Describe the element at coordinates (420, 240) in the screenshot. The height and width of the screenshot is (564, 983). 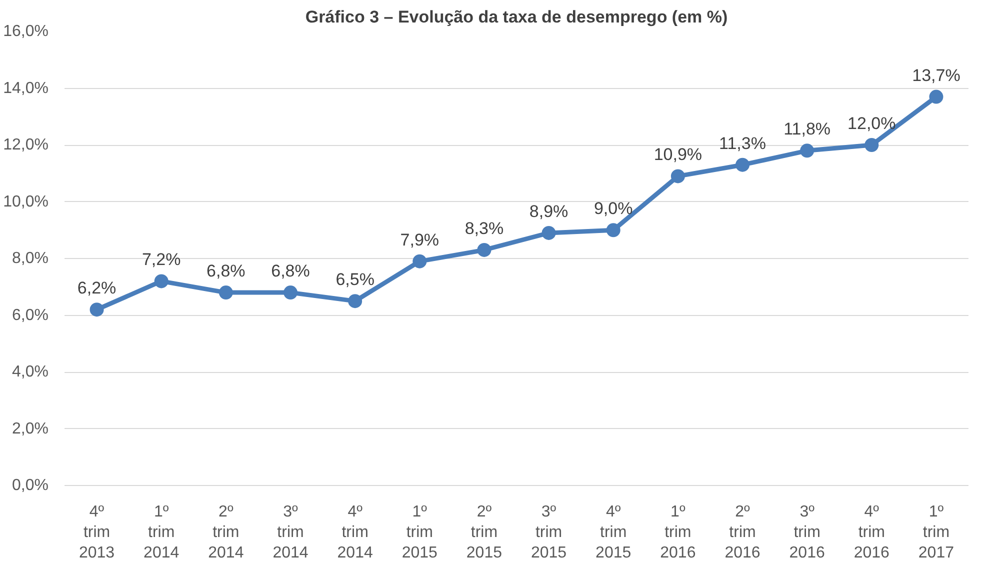
I see `data-label: 7,9%` at that location.